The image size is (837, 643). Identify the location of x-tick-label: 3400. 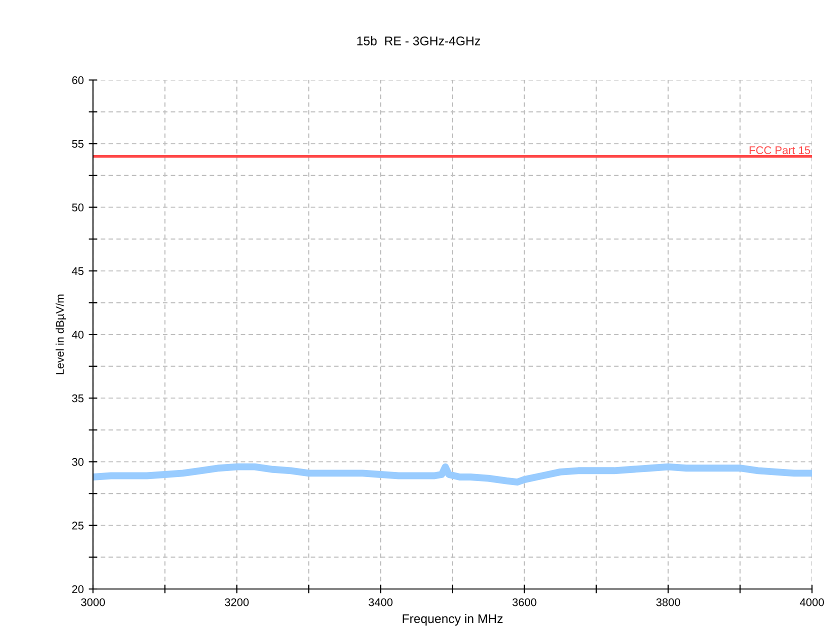
(380, 602).